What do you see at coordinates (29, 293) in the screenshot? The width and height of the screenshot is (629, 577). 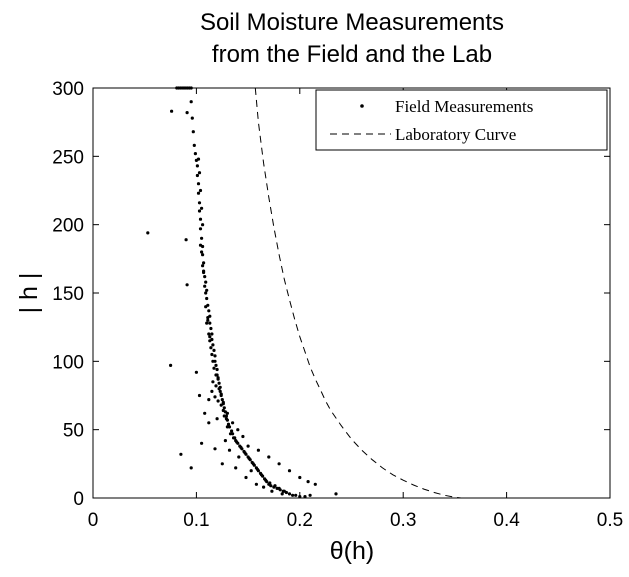 I see `y-axis-label: | h |` at bounding box center [29, 293].